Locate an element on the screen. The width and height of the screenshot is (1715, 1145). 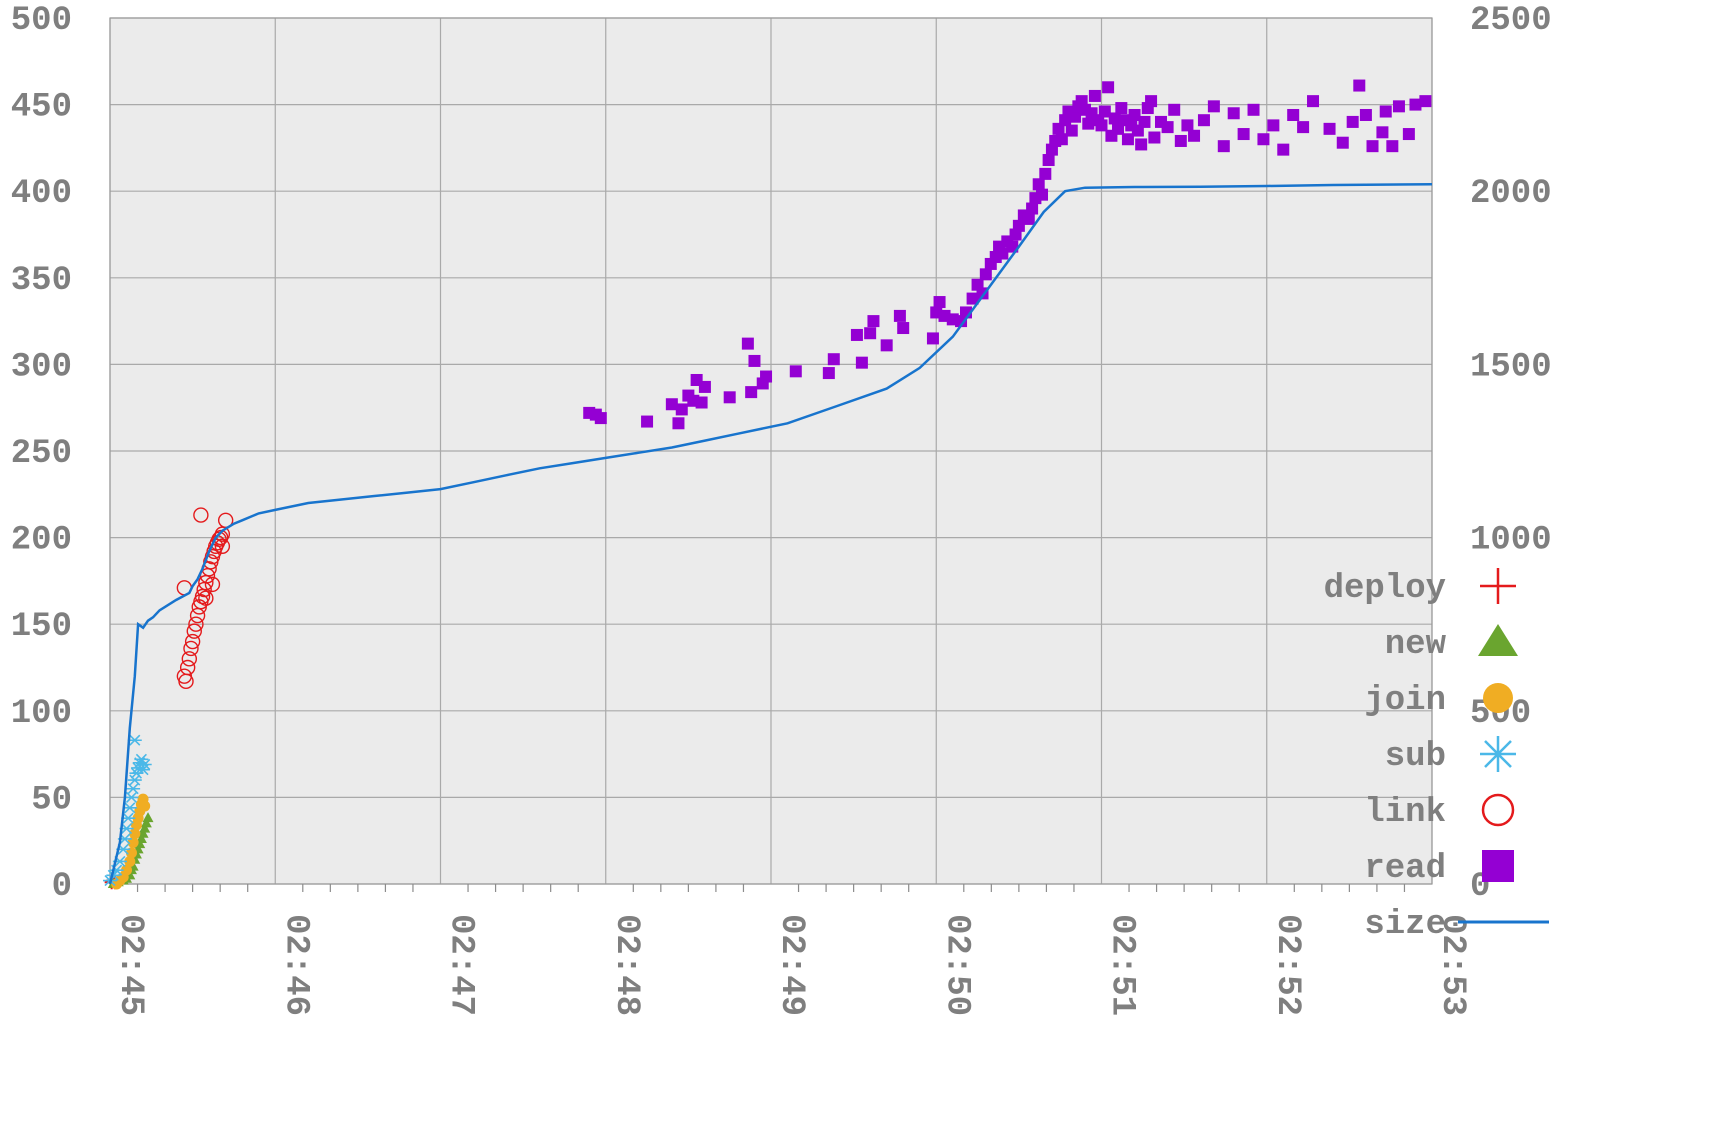
legend-swatch-sub is located at coordinates (1498, 754).